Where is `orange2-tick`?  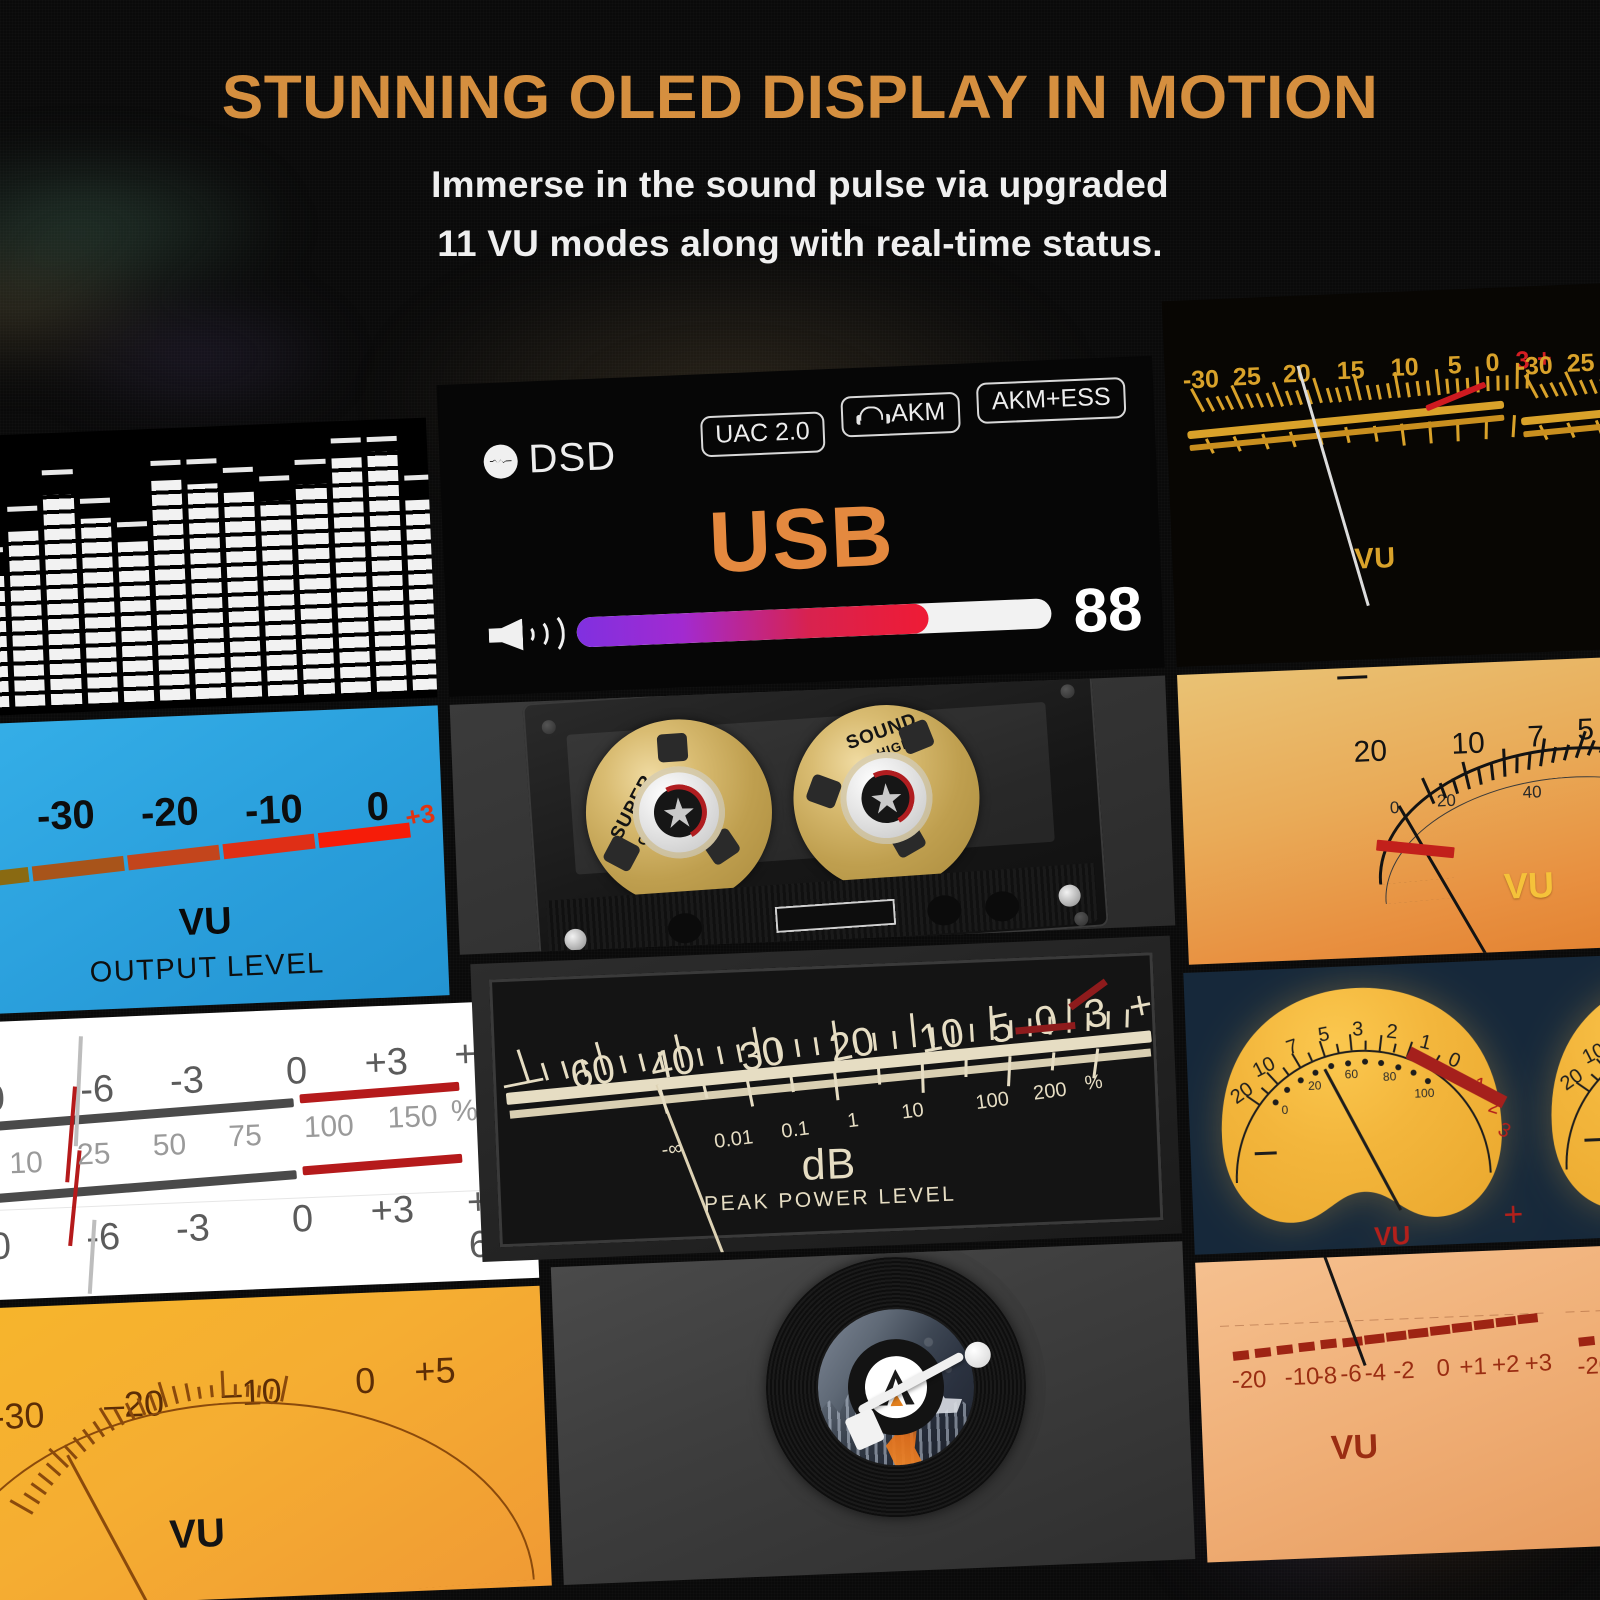 orange2-tick is located at coordinates (247, 1390).